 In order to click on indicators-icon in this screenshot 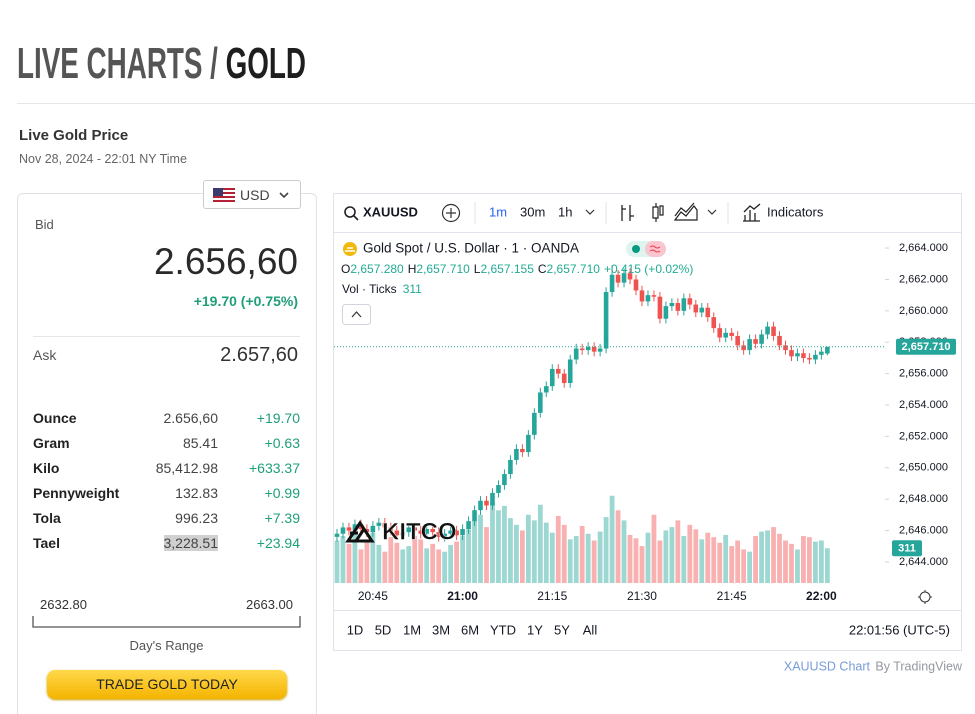, I will do `click(752, 212)`.